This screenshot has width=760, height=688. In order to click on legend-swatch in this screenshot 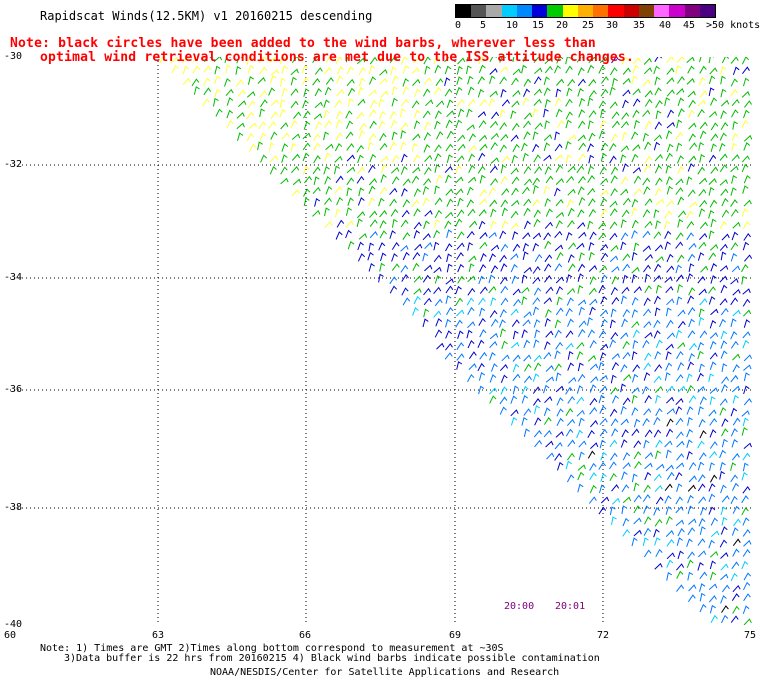, I will do `click(585, 11)`.